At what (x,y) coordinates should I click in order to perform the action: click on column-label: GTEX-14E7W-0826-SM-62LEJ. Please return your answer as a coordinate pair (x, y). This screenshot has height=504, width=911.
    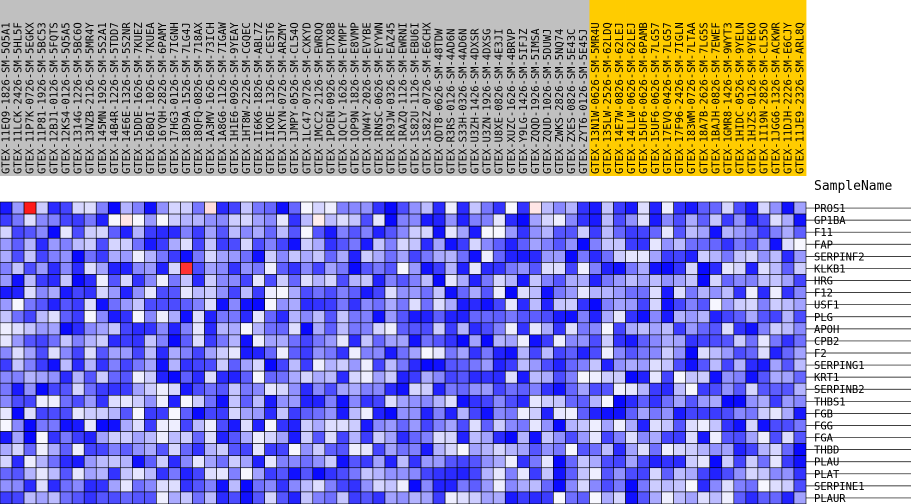
    Looking at the image, I should click on (620, 98).